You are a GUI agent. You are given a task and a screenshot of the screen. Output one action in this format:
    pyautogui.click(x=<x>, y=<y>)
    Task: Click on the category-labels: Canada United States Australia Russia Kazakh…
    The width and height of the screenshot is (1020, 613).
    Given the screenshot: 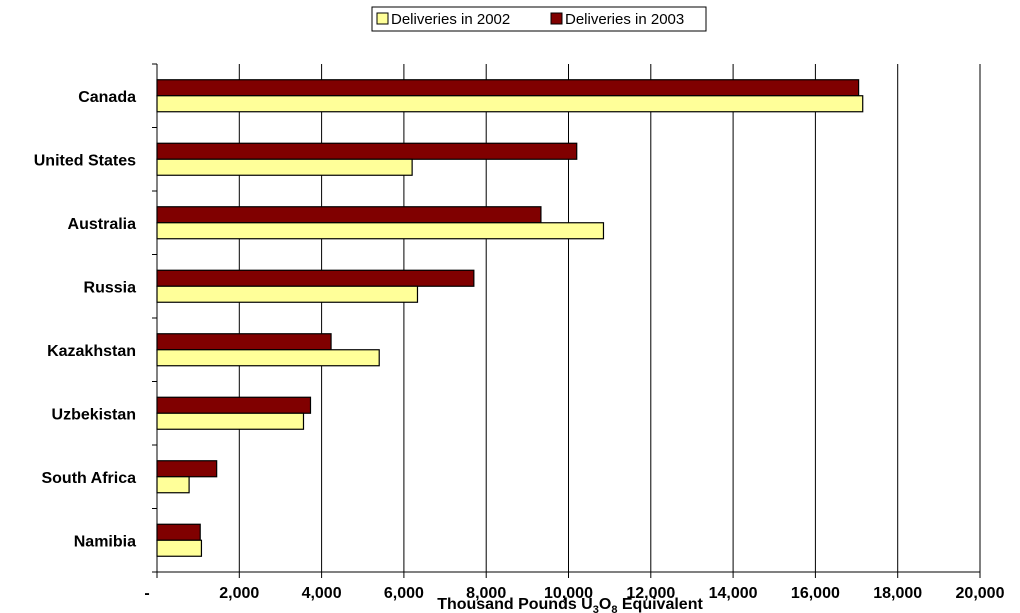 What is the action you would take?
    pyautogui.click(x=85, y=320)
    